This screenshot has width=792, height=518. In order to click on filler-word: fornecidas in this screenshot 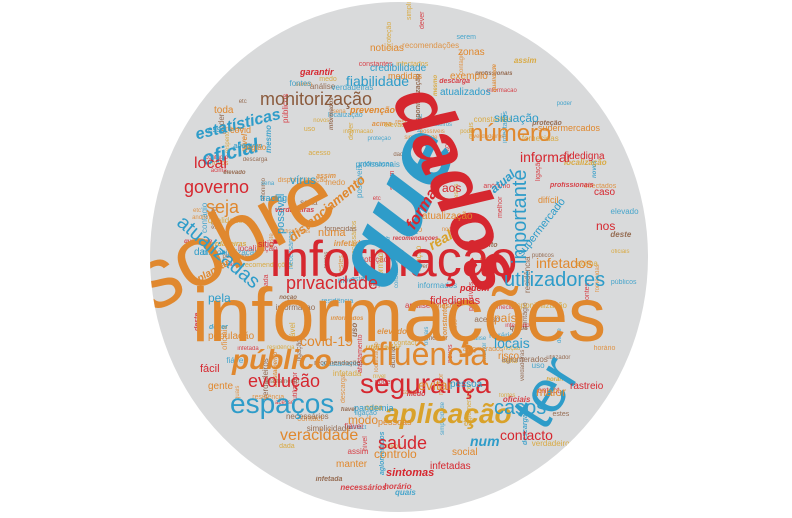, I will do `click(540, 139)`.